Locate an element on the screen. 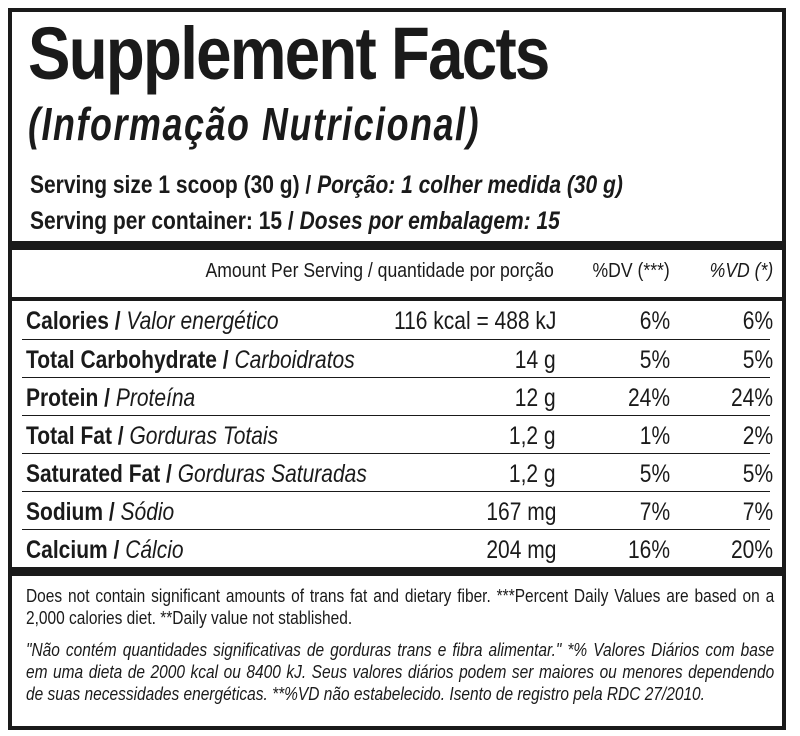  nutrient-vd: 6% is located at coordinates (757, 321).